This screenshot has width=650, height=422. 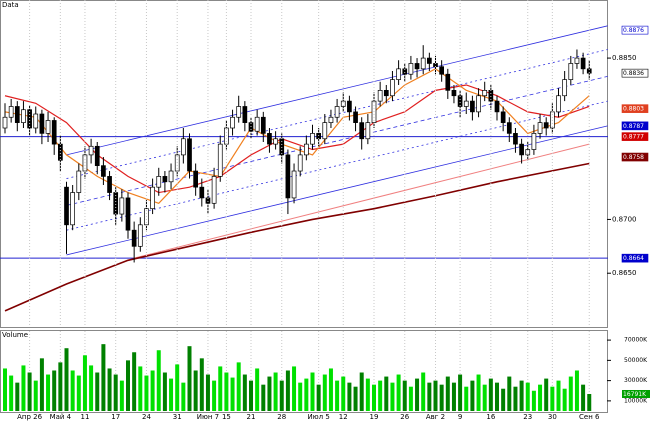 I want to click on y-tick-label: 0.8850, so click(x=624, y=58).